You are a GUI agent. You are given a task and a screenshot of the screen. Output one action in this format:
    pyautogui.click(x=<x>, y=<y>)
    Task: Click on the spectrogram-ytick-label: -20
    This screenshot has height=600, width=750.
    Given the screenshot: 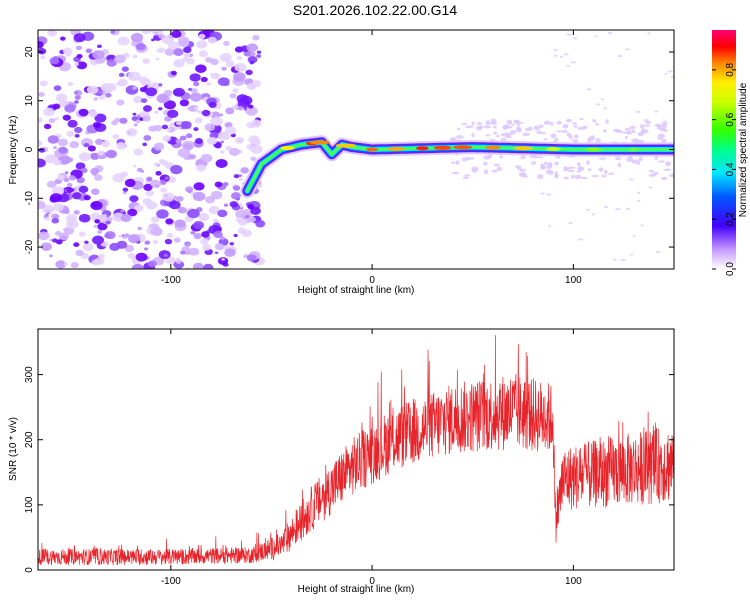 What is the action you would take?
    pyautogui.click(x=29, y=246)
    